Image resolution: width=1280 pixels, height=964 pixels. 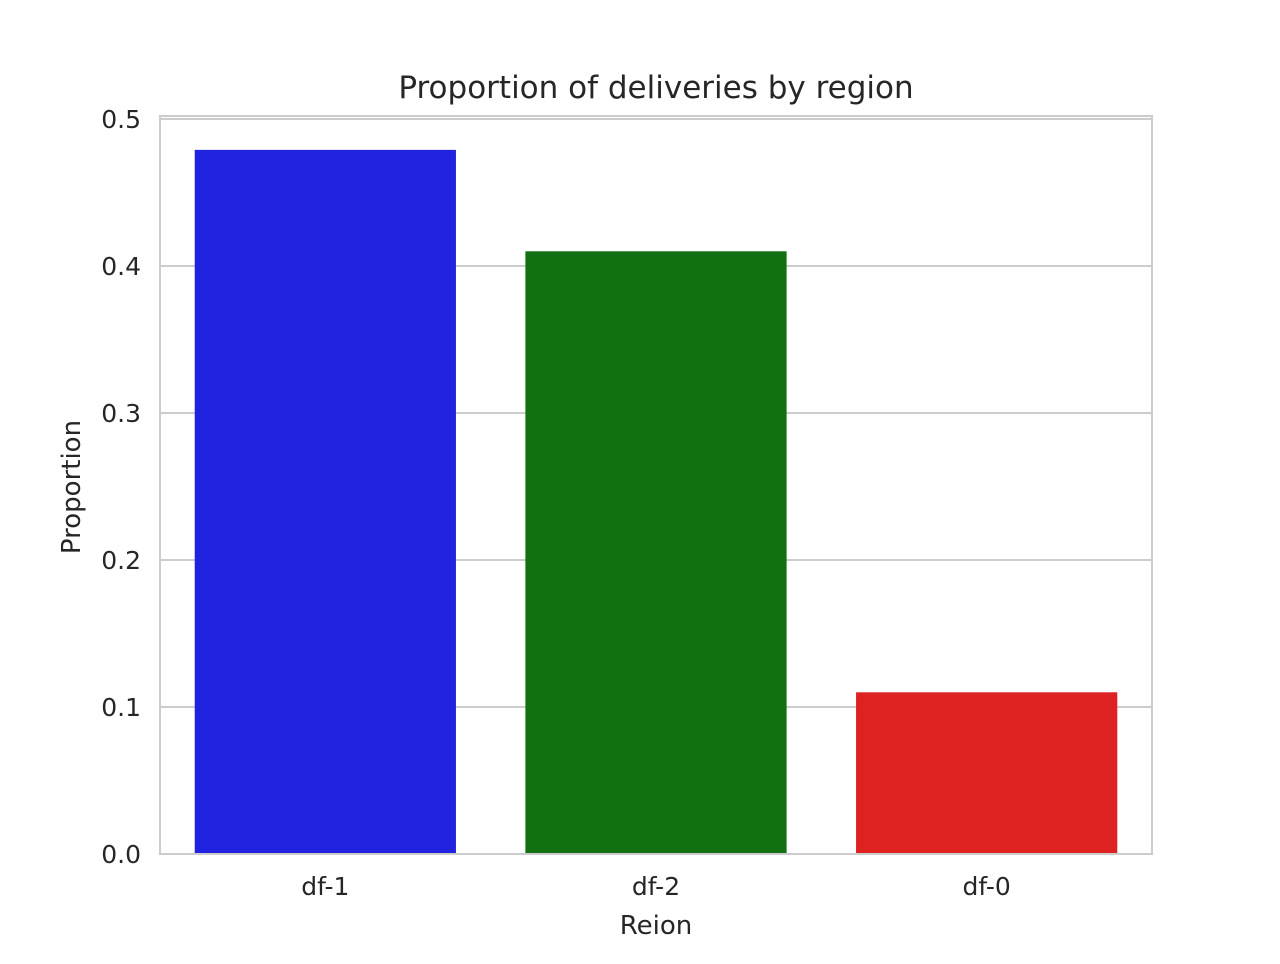 What do you see at coordinates (655, 88) in the screenshot?
I see `chart-title: Proportion of deliveries by region` at bounding box center [655, 88].